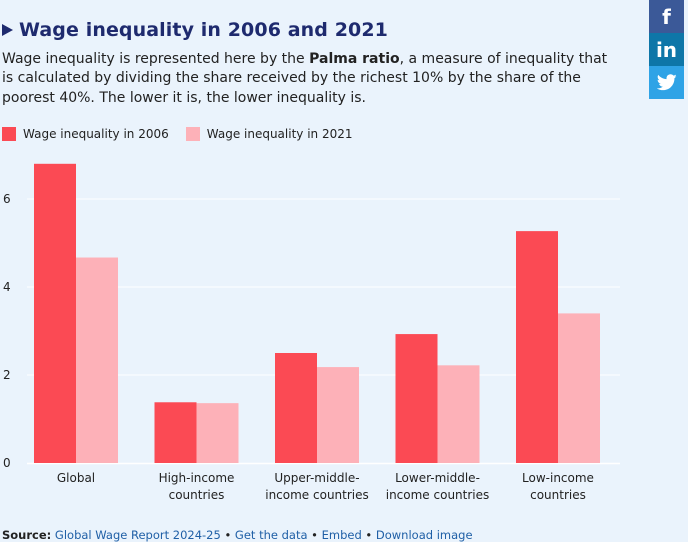 The image size is (688, 542). Describe the element at coordinates (192, 134) in the screenshot. I see `legend-swatch-2021` at that location.